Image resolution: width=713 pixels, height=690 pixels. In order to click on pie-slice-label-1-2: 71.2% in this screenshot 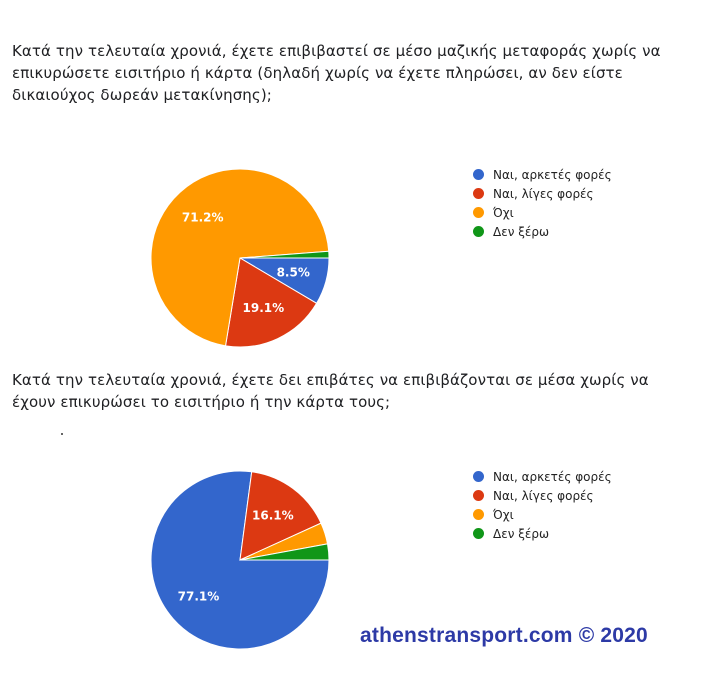, I will do `click(203, 217)`.